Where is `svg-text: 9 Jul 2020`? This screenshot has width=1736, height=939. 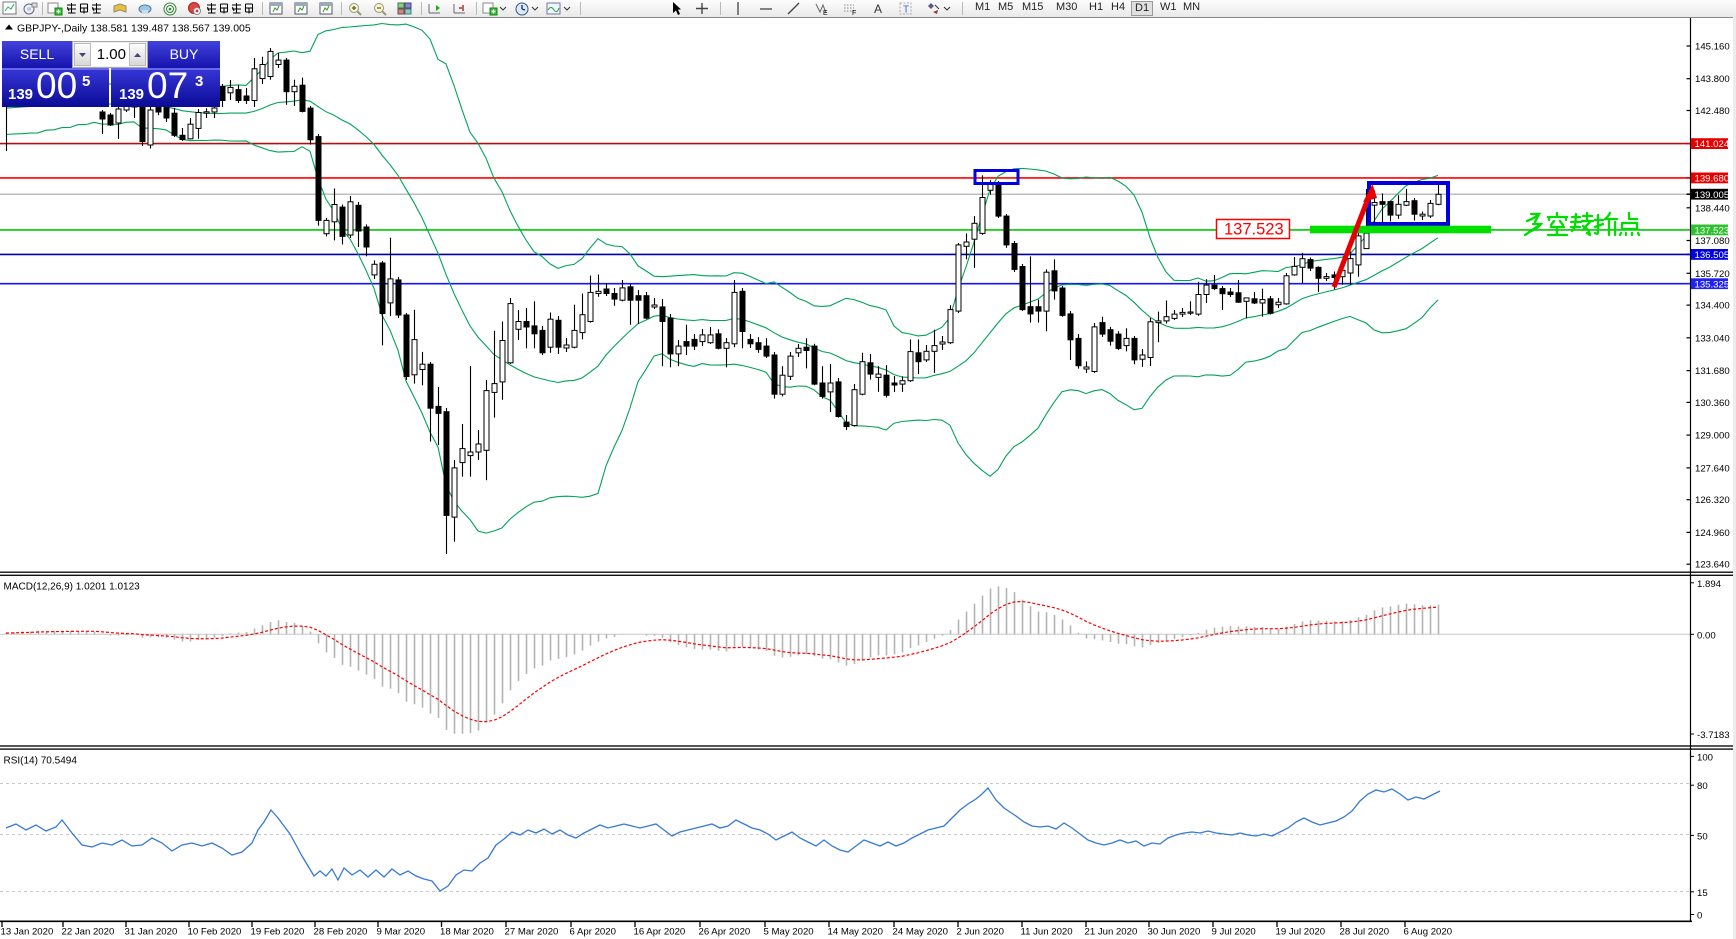
svg-text: 9 Jul 2020 is located at coordinates (1234, 932).